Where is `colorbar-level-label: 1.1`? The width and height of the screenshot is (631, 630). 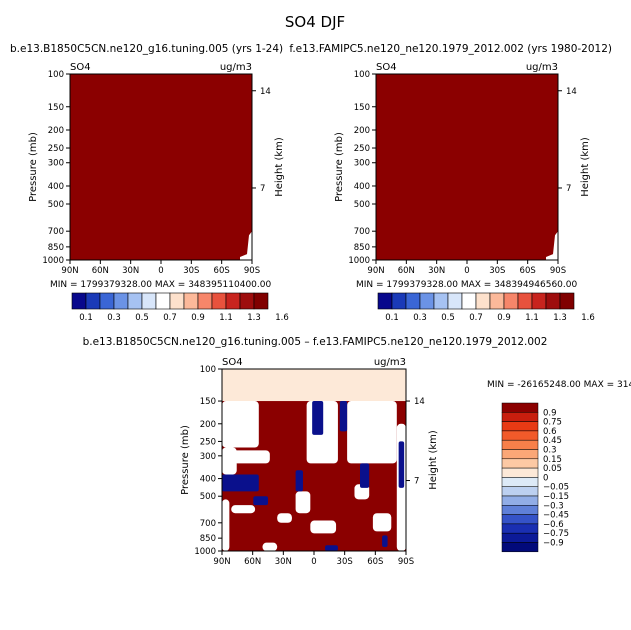 colorbar-level-label: 1.1 is located at coordinates (532, 318).